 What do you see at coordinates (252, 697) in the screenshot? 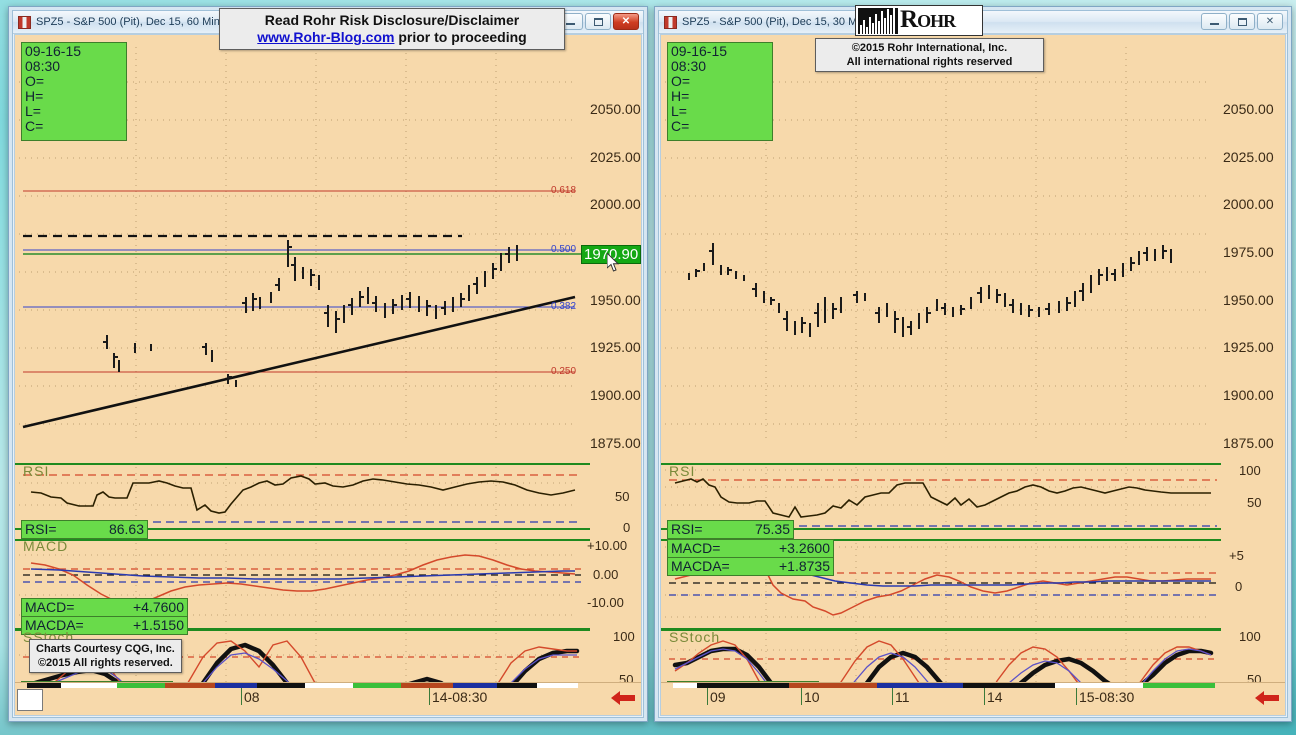
I see `time-tick-left-0: 08` at bounding box center [252, 697].